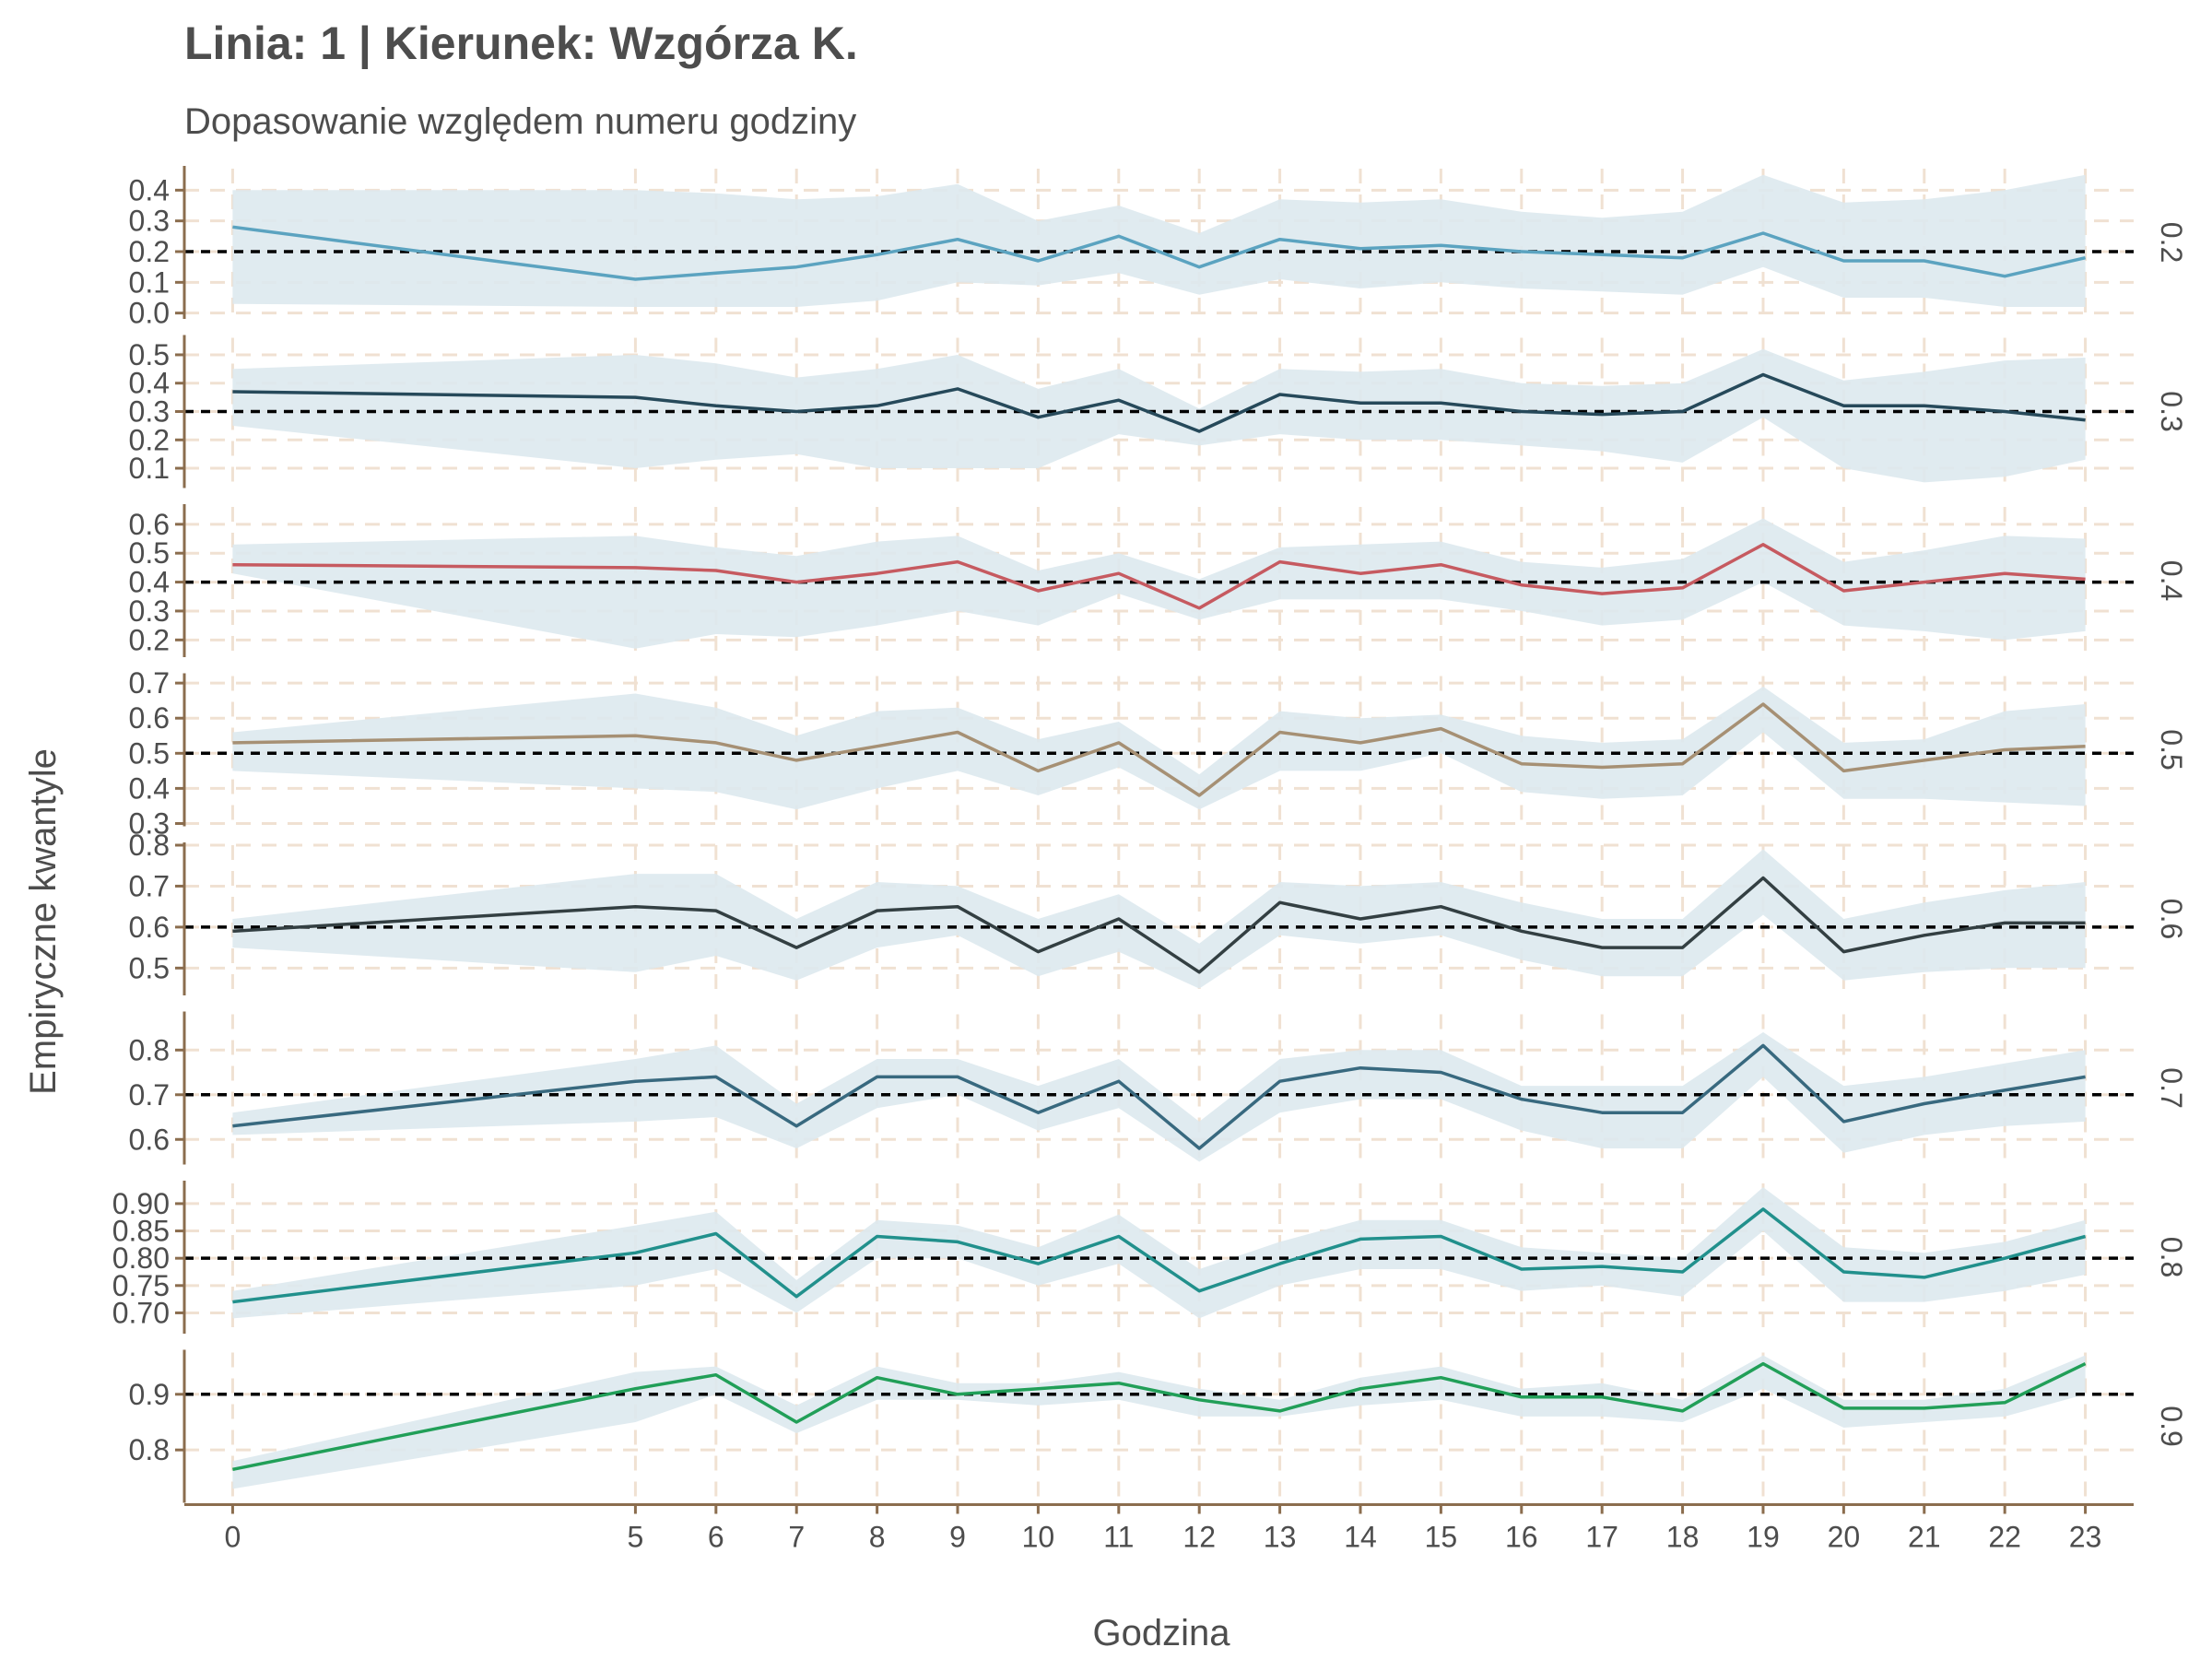 The width and height of the screenshot is (2212, 1659). I want to click on x-tick-label: 9, so click(957, 1537).